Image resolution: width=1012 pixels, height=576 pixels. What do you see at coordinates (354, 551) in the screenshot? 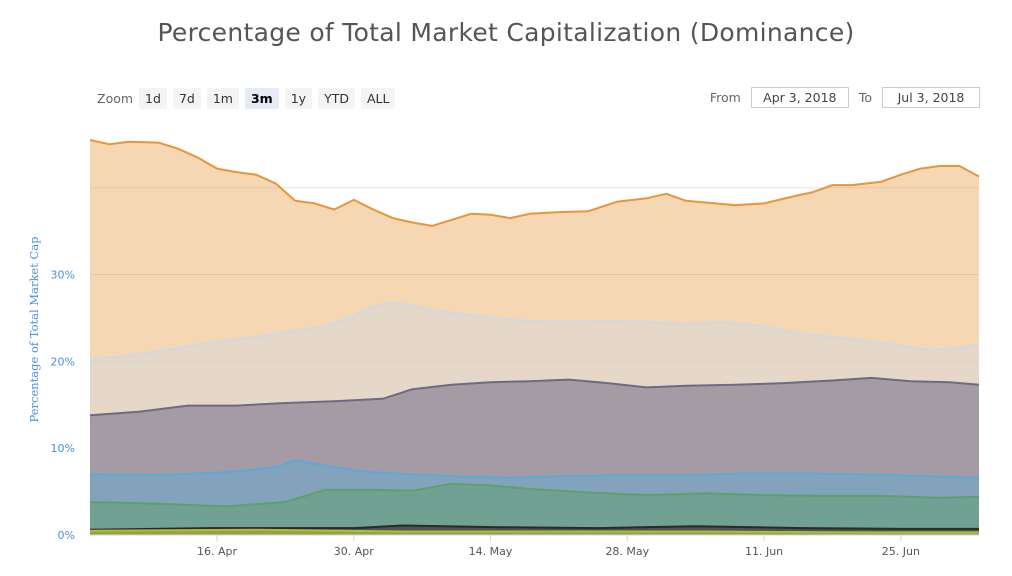
I see `x-tick-label: 30. Apr` at bounding box center [354, 551].